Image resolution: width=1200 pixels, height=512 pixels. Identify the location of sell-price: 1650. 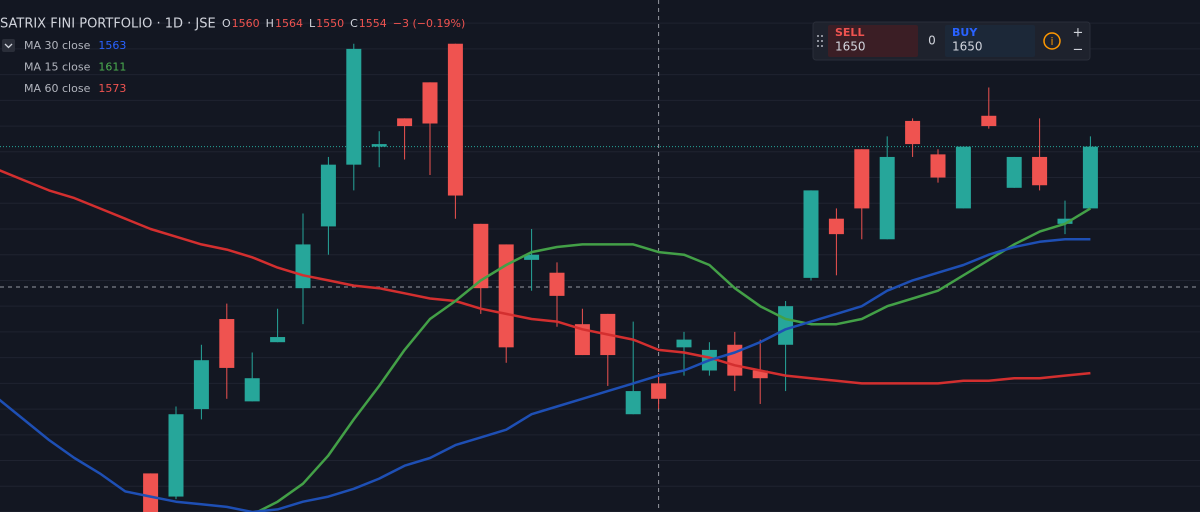
(850, 47).